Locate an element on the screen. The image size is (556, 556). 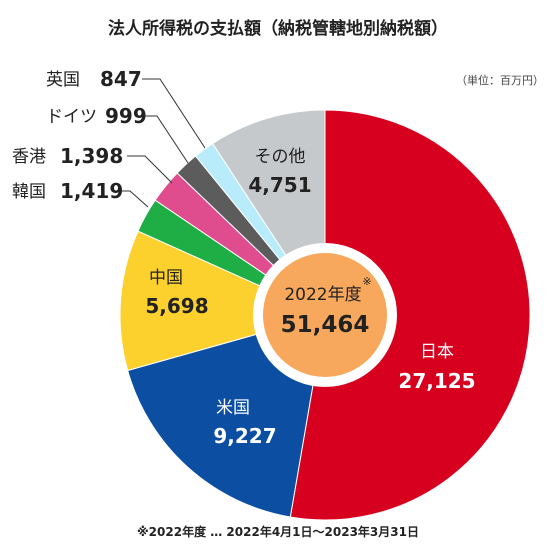
slice-name-中国: 中国 is located at coordinates (166, 278).